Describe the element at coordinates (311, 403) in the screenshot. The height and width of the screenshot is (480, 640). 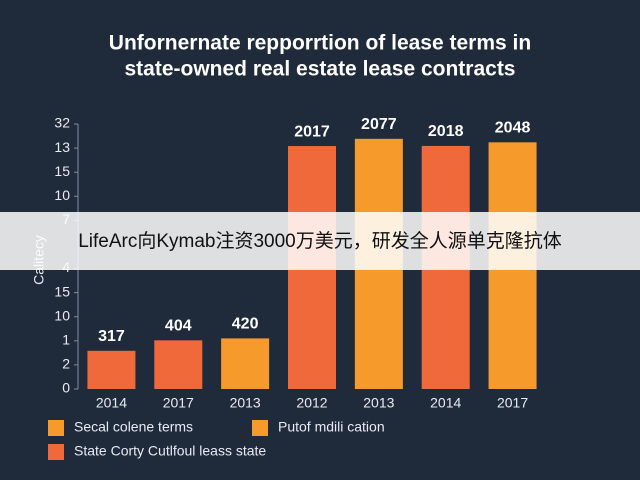
I see `x-tick-label: 2012` at that location.